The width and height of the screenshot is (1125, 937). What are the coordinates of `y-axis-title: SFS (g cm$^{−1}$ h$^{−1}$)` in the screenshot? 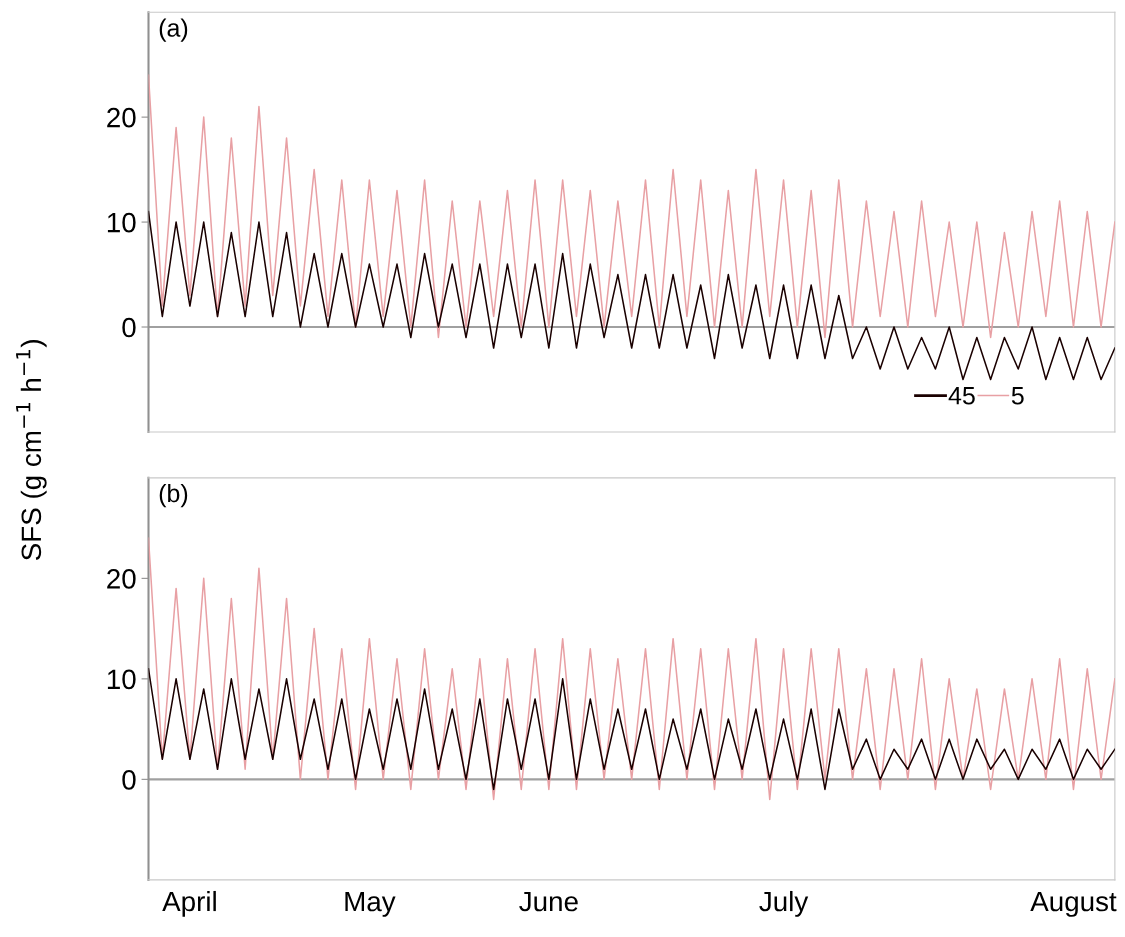 It's located at (31, 450).